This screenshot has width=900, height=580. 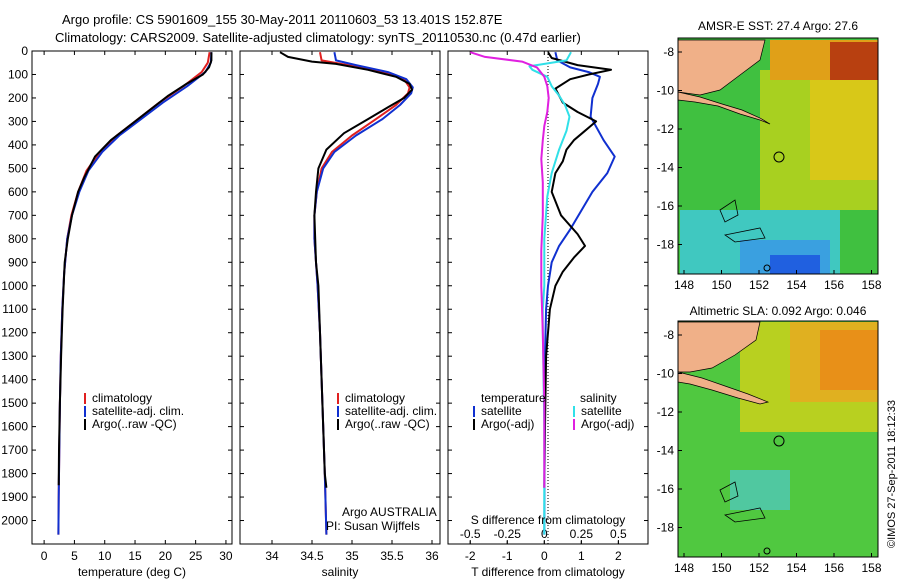 I want to click on salinity-xlabel: salinity, so click(x=340, y=572).